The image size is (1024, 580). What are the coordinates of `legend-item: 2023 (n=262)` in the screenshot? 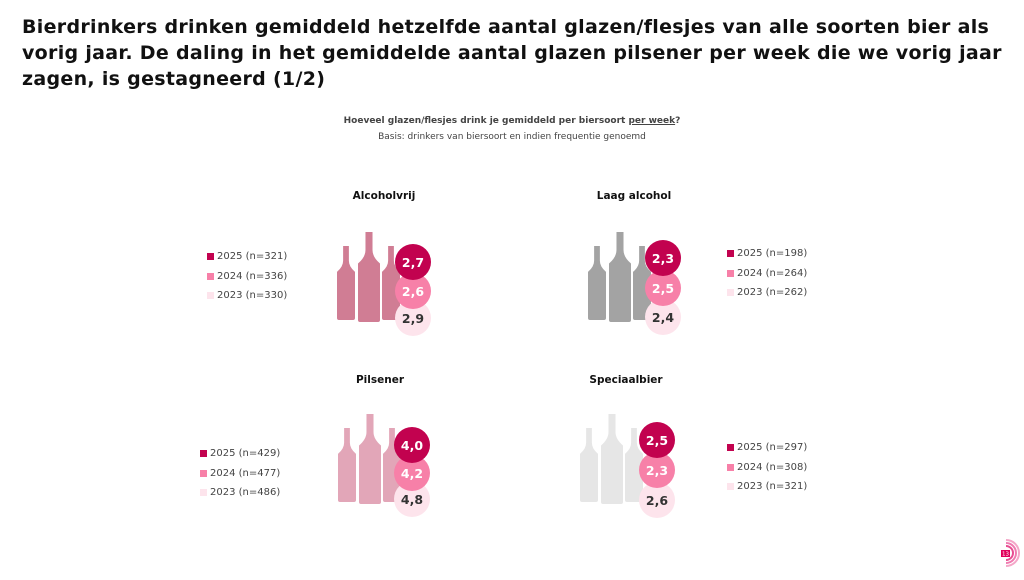 It's located at (767, 293).